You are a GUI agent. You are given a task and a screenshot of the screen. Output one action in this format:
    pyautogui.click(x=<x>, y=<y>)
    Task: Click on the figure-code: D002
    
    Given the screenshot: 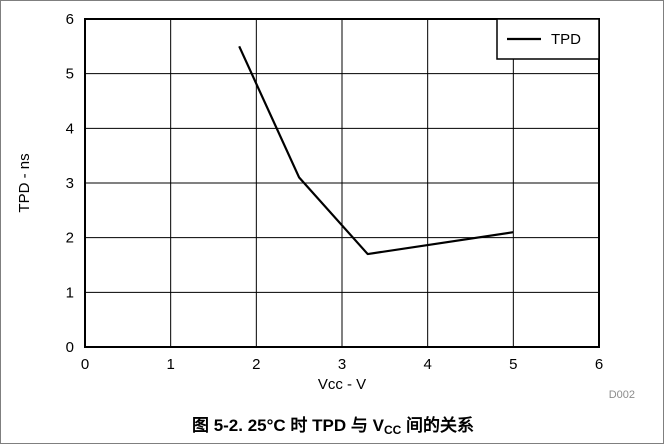 What is the action you would take?
    pyautogui.click(x=622, y=395)
    